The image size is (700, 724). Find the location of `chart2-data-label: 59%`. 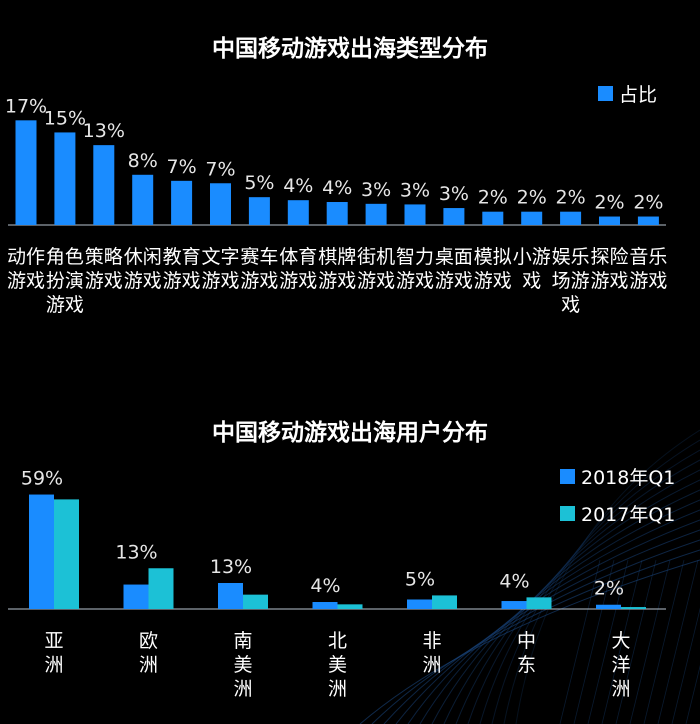

chart2-data-label: 59% is located at coordinates (42, 479).